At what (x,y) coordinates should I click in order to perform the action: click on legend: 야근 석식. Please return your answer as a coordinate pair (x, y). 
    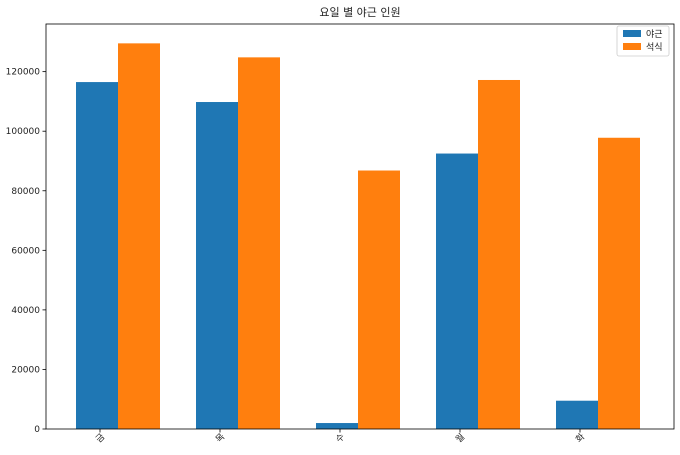
    Looking at the image, I should click on (643, 41).